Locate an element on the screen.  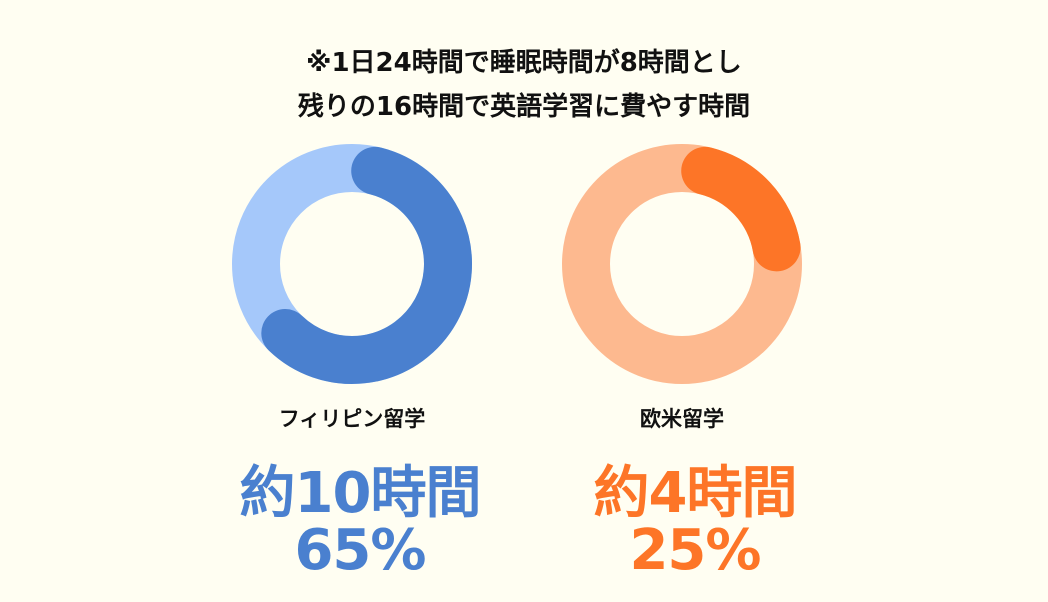
donut-west is located at coordinates (682, 264).